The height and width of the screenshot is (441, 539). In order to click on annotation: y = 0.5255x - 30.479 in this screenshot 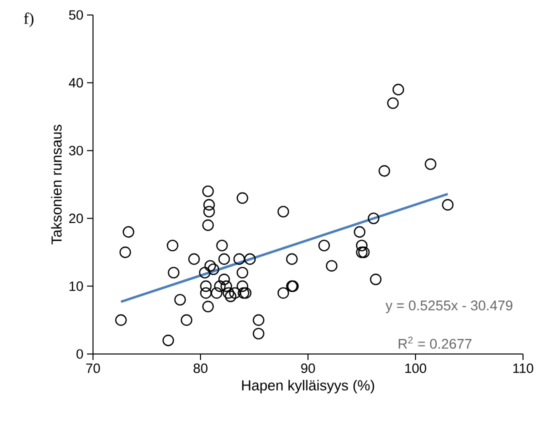, I will do `click(449, 307)`.